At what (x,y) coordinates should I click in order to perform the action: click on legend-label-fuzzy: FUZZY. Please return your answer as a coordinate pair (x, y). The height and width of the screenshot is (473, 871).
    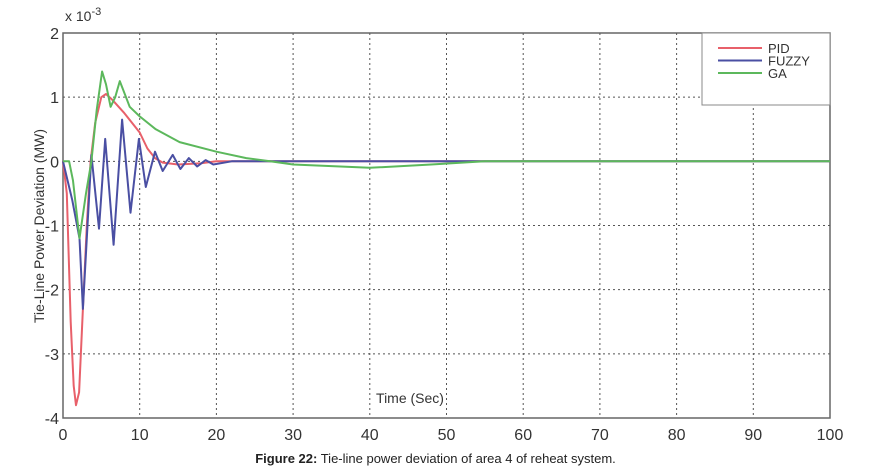
    Looking at the image, I should click on (789, 61).